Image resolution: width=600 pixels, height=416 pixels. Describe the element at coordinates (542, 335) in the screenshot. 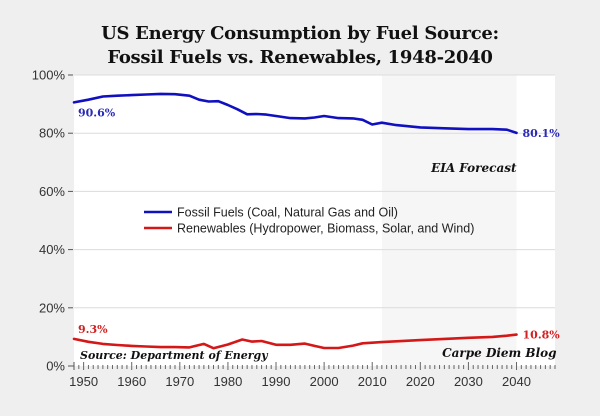

I see `renewables-end-label: 10.8%` at that location.